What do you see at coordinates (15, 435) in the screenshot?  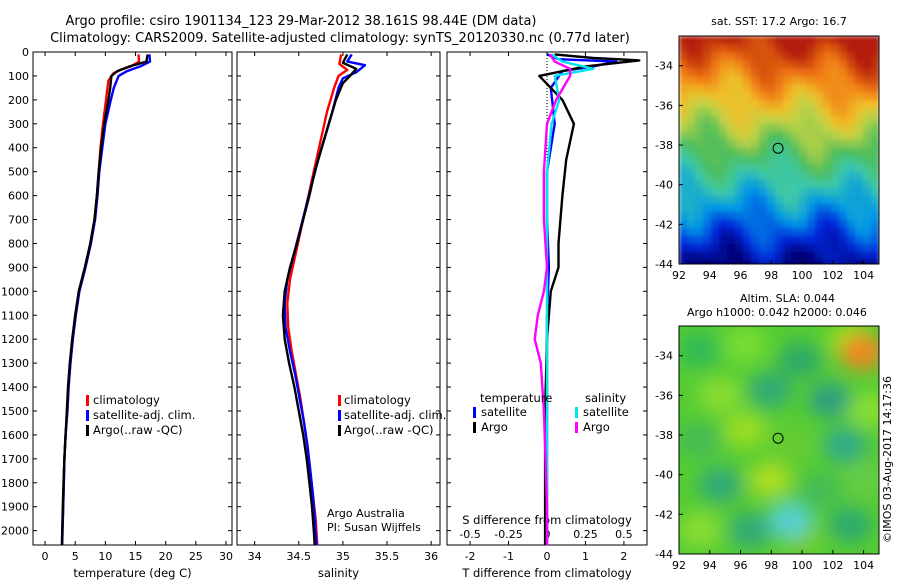 I see `depth-tick-label: 1600` at bounding box center [15, 435].